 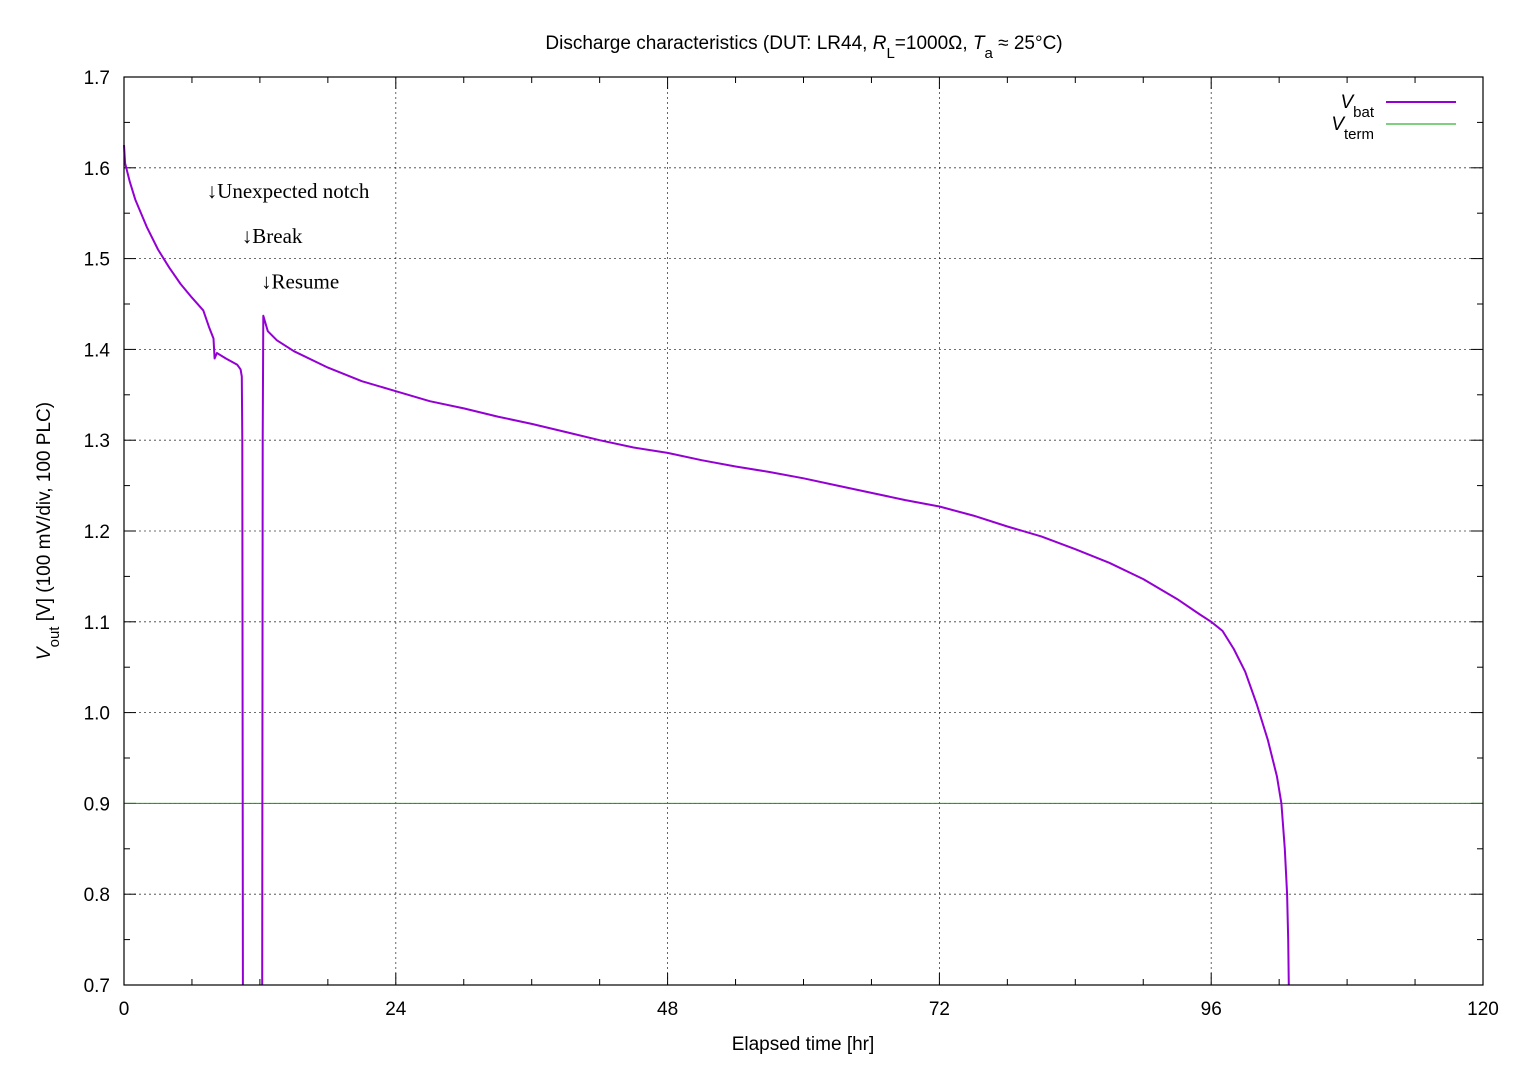 I want to click on annotation-1: ↓Unexpected notch, so click(x=288, y=191).